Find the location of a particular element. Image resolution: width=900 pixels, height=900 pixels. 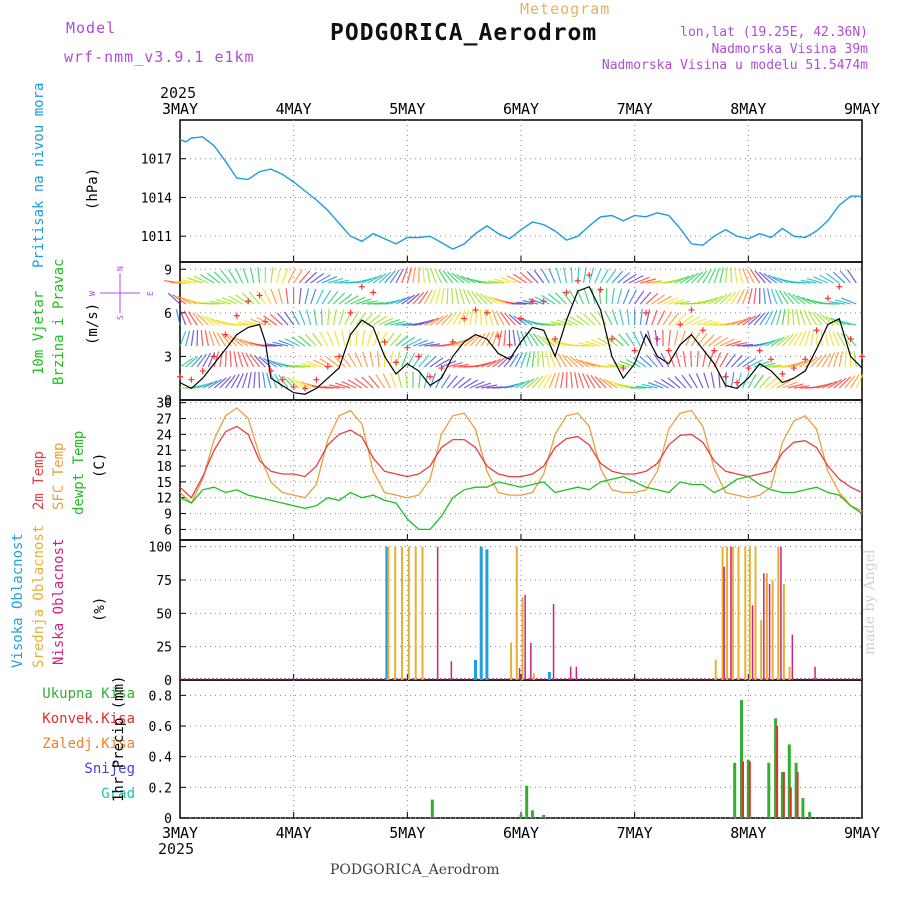

bottom-xtick-label: 6MAY is located at coordinates (521, 833).